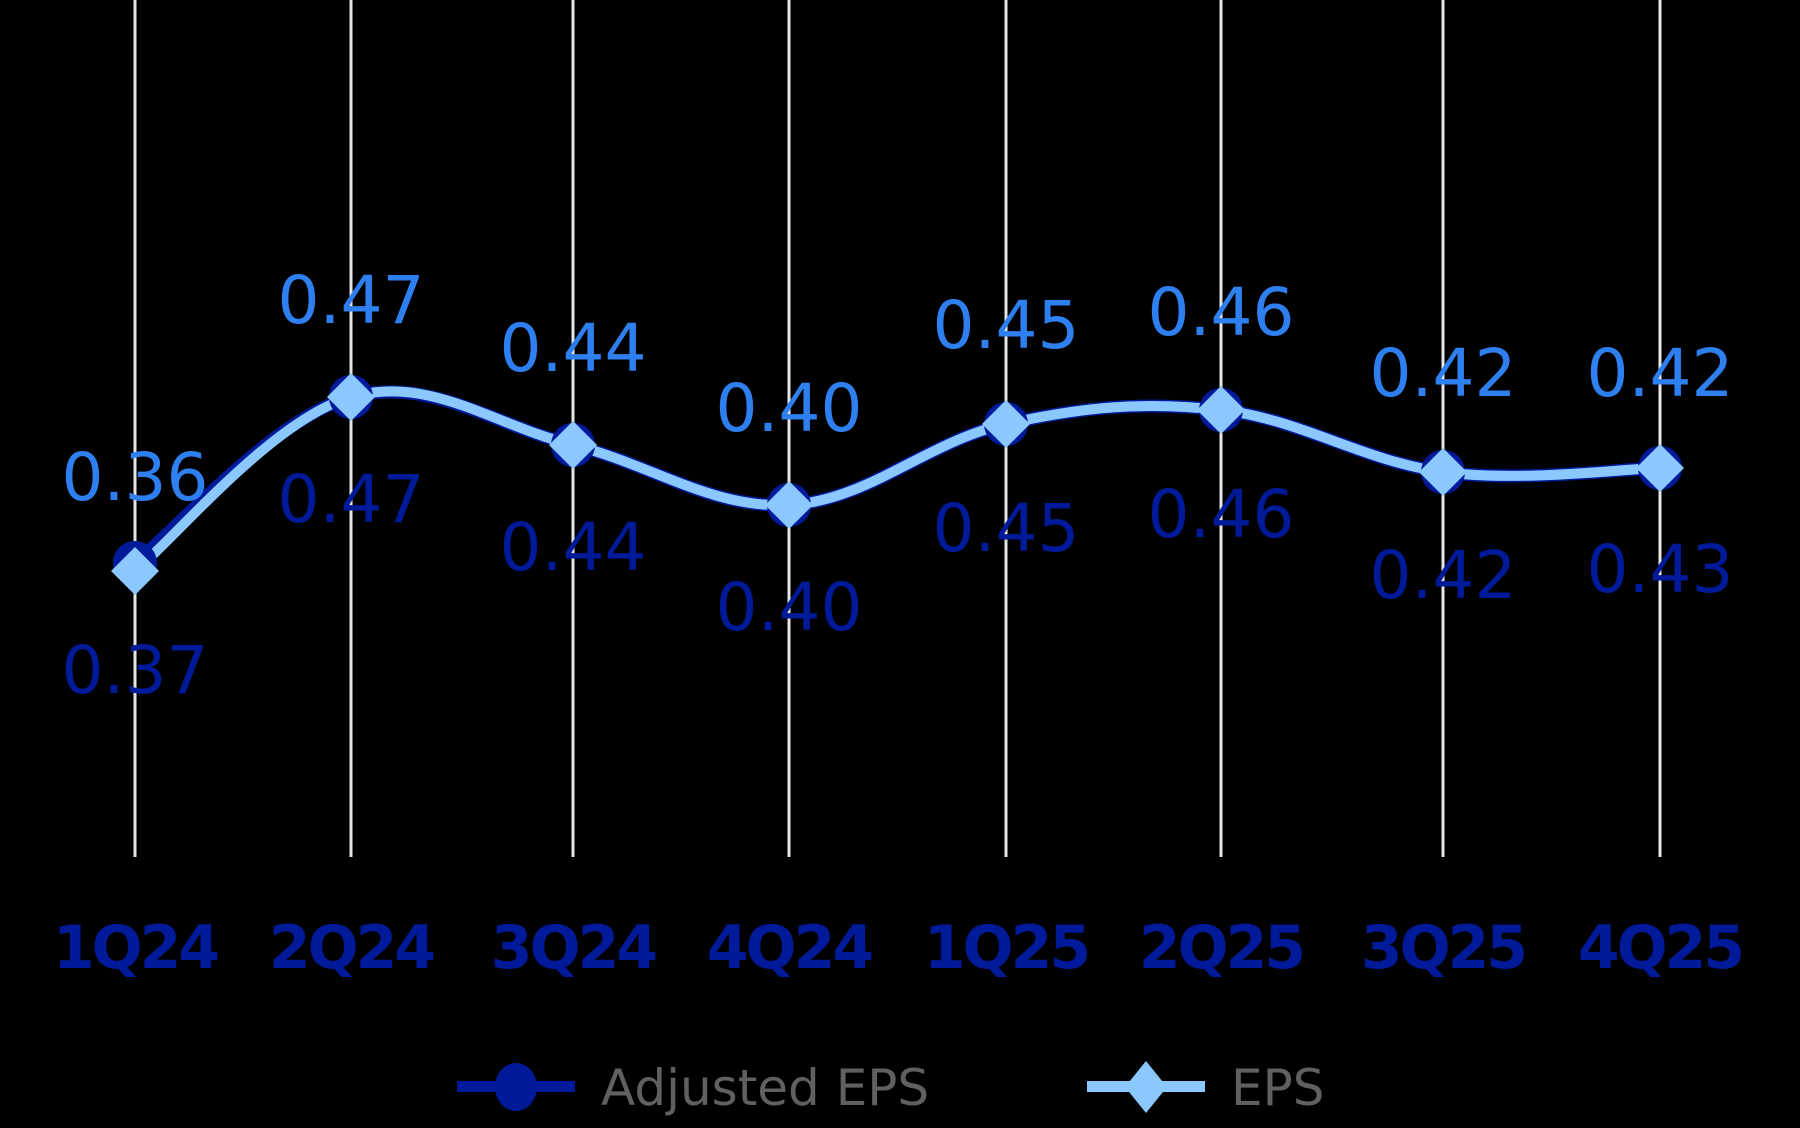 The image size is (1800, 1128). What do you see at coordinates (1443, 373) in the screenshot?
I see `label-eps-3q25: 0.42` at bounding box center [1443, 373].